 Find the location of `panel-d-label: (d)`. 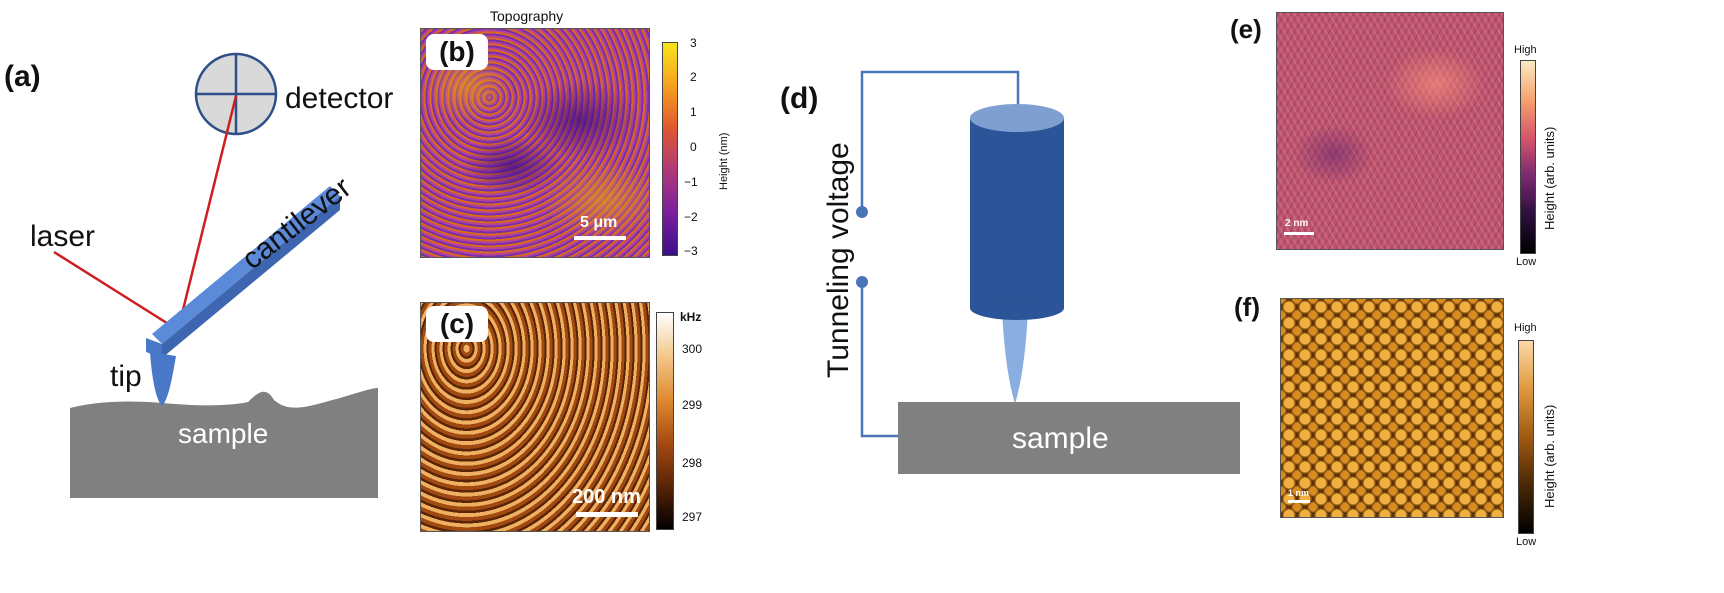

panel-d-label: (d) is located at coordinates (799, 98).